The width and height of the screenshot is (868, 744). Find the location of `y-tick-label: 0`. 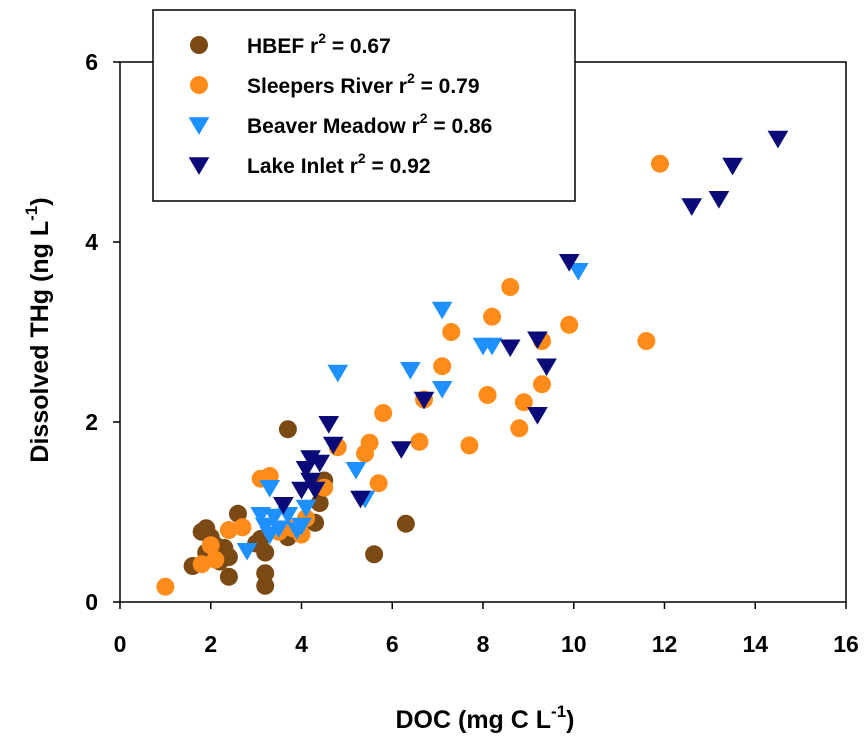

y-tick-label: 0 is located at coordinates (91, 602).